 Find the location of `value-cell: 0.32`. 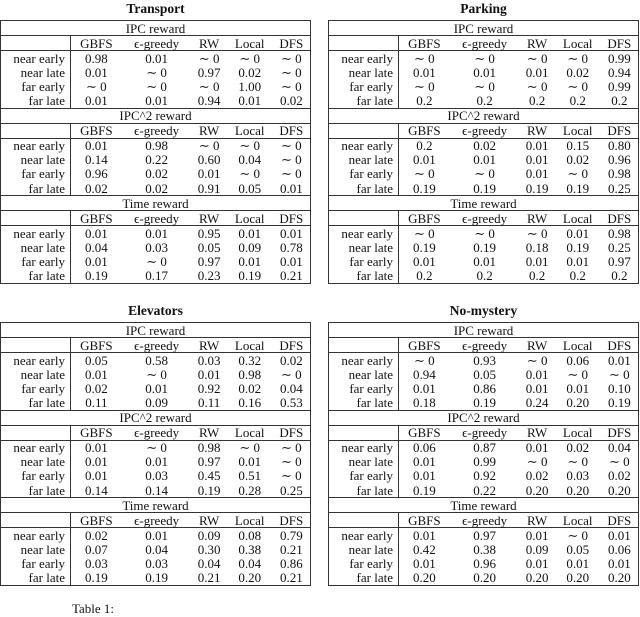

value-cell: 0.32 is located at coordinates (250, 360).